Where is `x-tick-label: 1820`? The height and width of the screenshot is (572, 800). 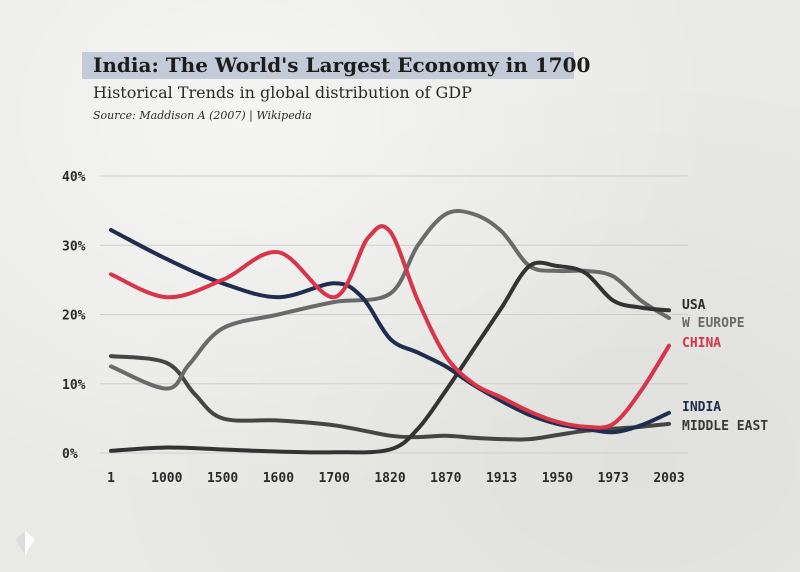 x-tick-label: 1820 is located at coordinates (389, 478).